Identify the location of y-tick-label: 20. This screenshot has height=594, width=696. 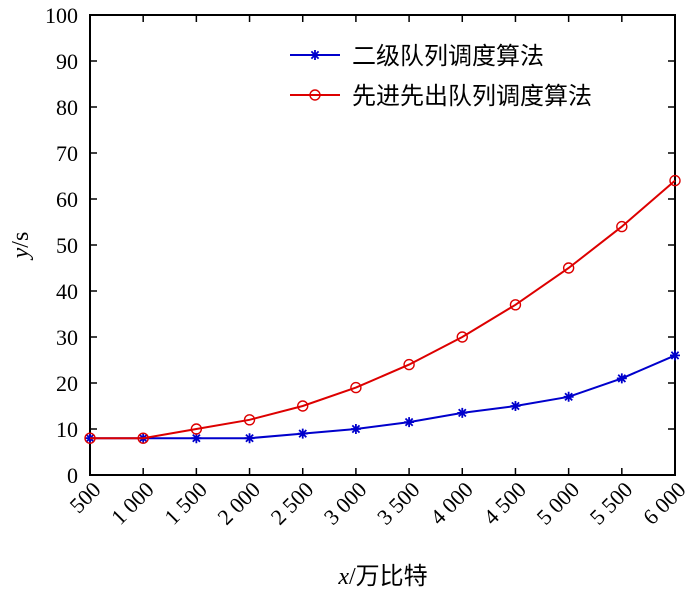
(67, 383).